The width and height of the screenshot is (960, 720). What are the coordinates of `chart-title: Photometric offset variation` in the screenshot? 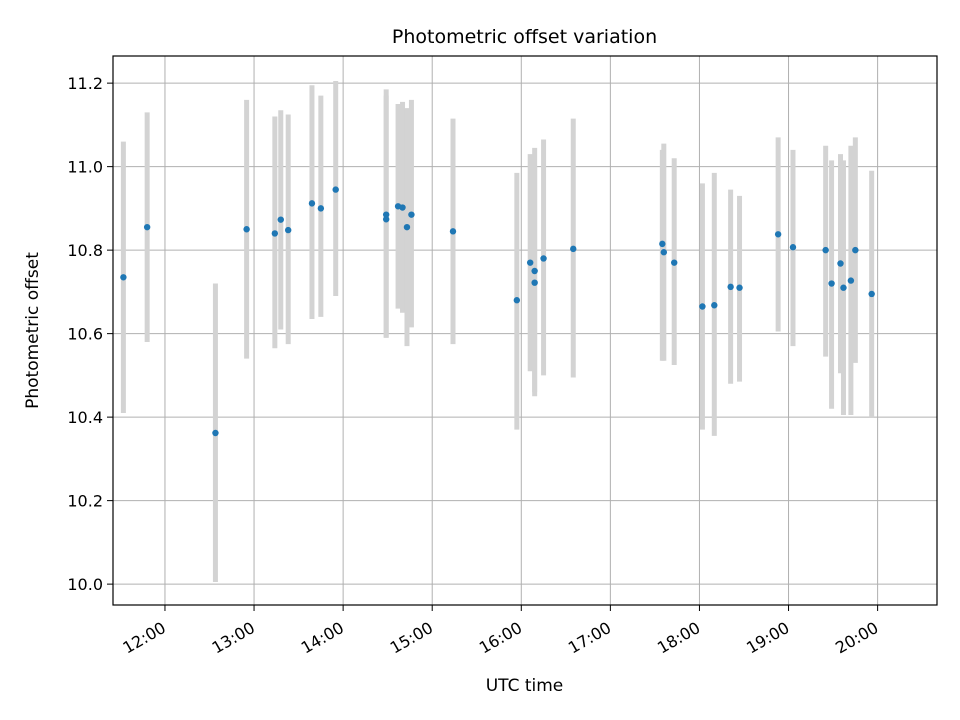 It's located at (524, 37).